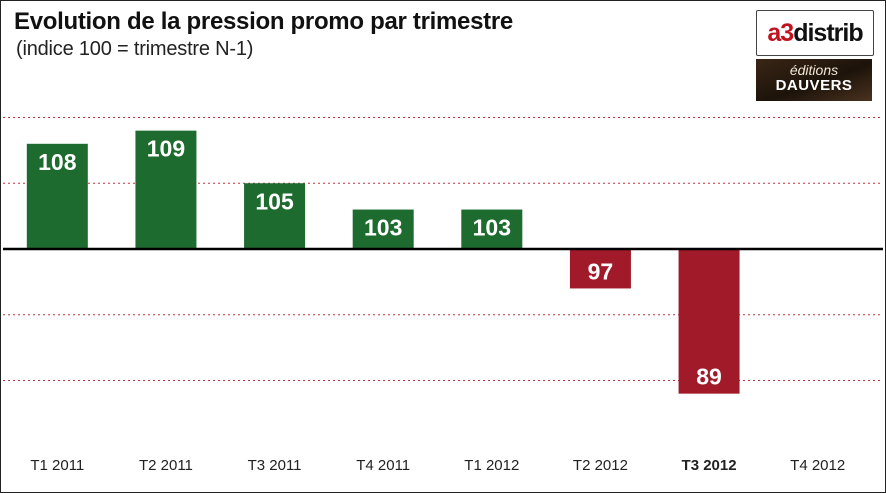 The height and width of the screenshot is (493, 886). Describe the element at coordinates (57, 162) in the screenshot. I see `bar-value-label: 108` at that location.